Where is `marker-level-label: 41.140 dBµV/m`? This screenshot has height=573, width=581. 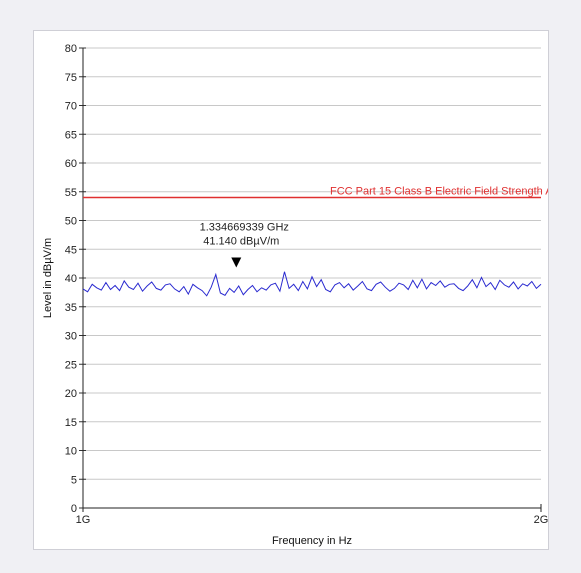
marker-level-label: 41.140 dBµV/m is located at coordinates (241, 241).